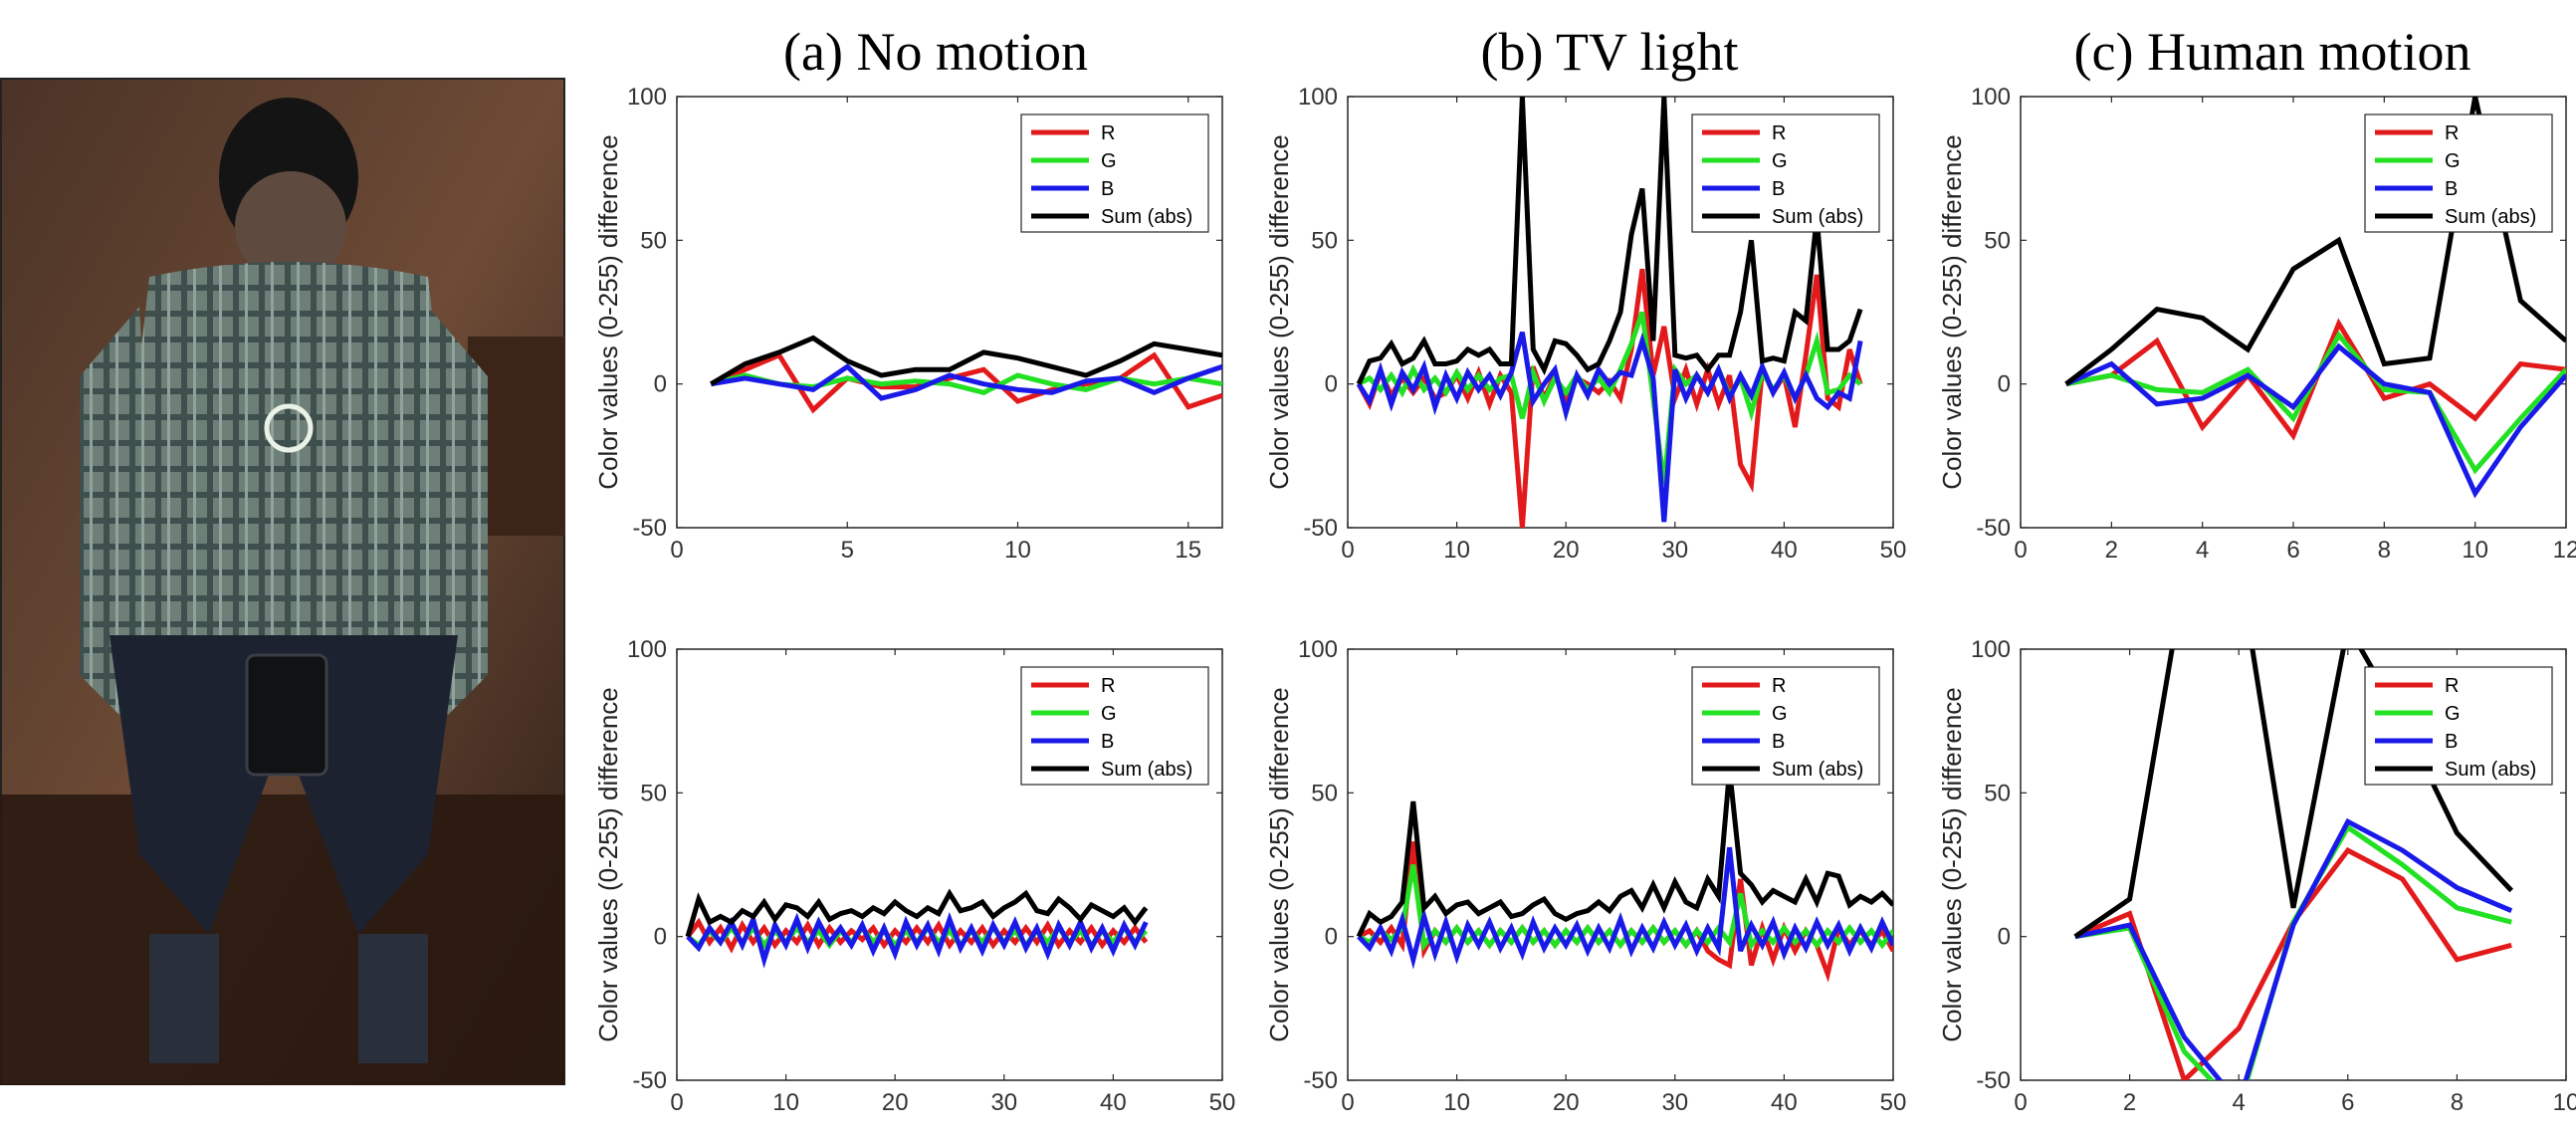  Describe the element at coordinates (847, 550) in the screenshot. I see `x-tick-label: 5` at that location.